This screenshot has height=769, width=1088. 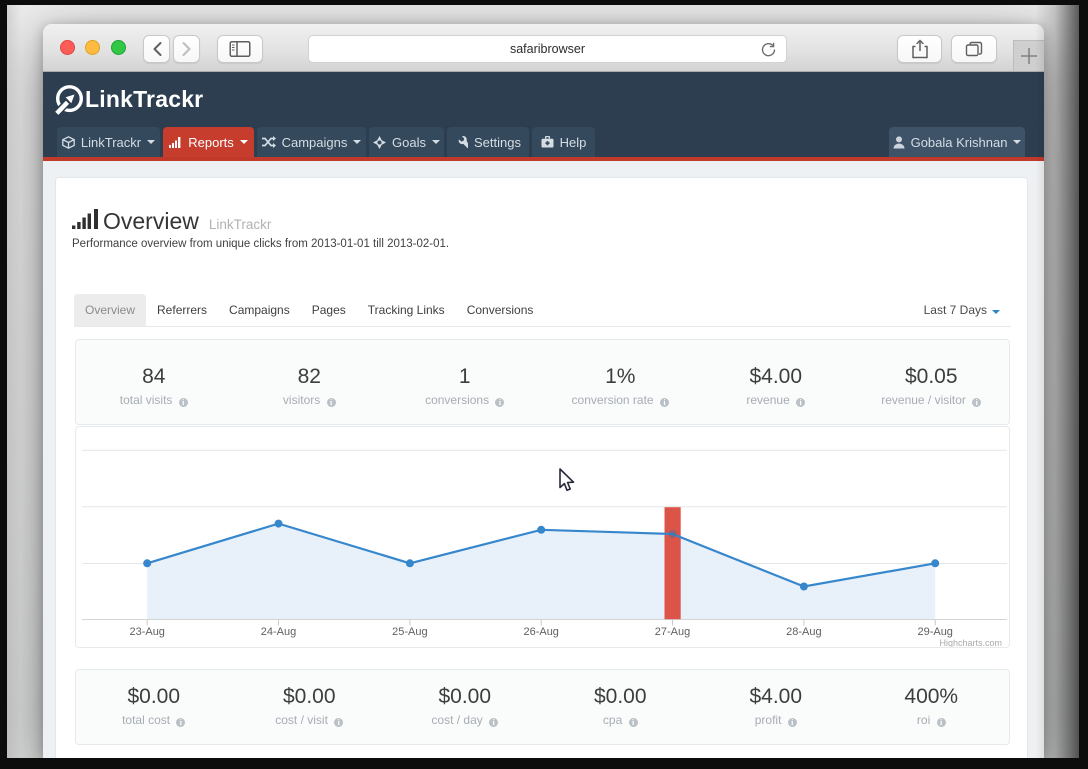 I want to click on svg-text: 28-Aug, so click(x=803, y=632).